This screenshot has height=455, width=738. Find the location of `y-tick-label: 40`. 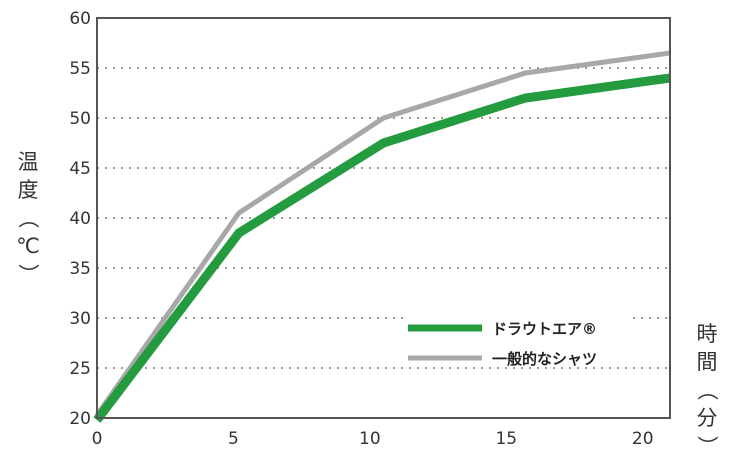

y-tick-label: 40 is located at coordinates (80, 219).